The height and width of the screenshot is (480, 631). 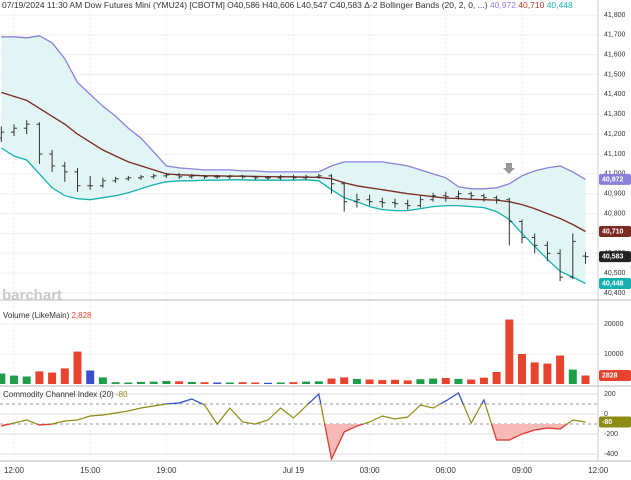 I want to click on y-tick-label: -200, so click(x=611, y=434).